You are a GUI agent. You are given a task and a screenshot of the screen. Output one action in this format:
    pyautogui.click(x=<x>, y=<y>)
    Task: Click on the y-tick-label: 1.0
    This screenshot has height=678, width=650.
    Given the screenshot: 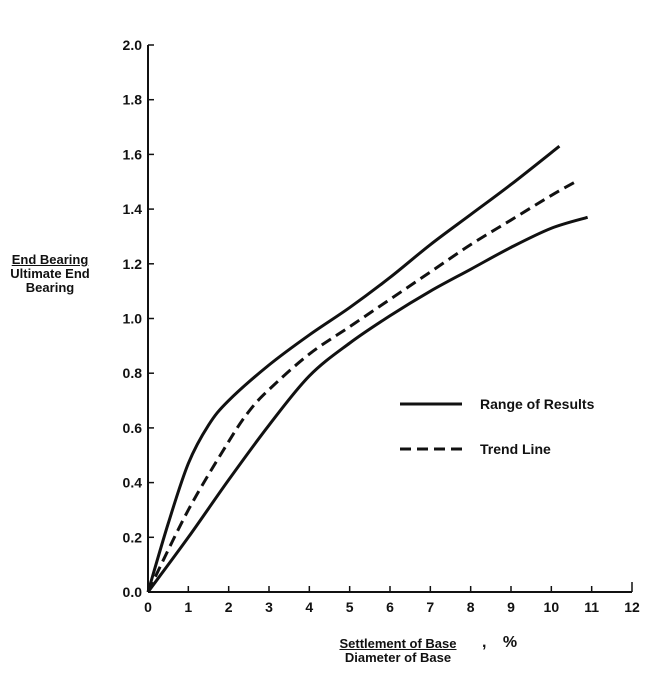 What is the action you would take?
    pyautogui.click(x=133, y=319)
    